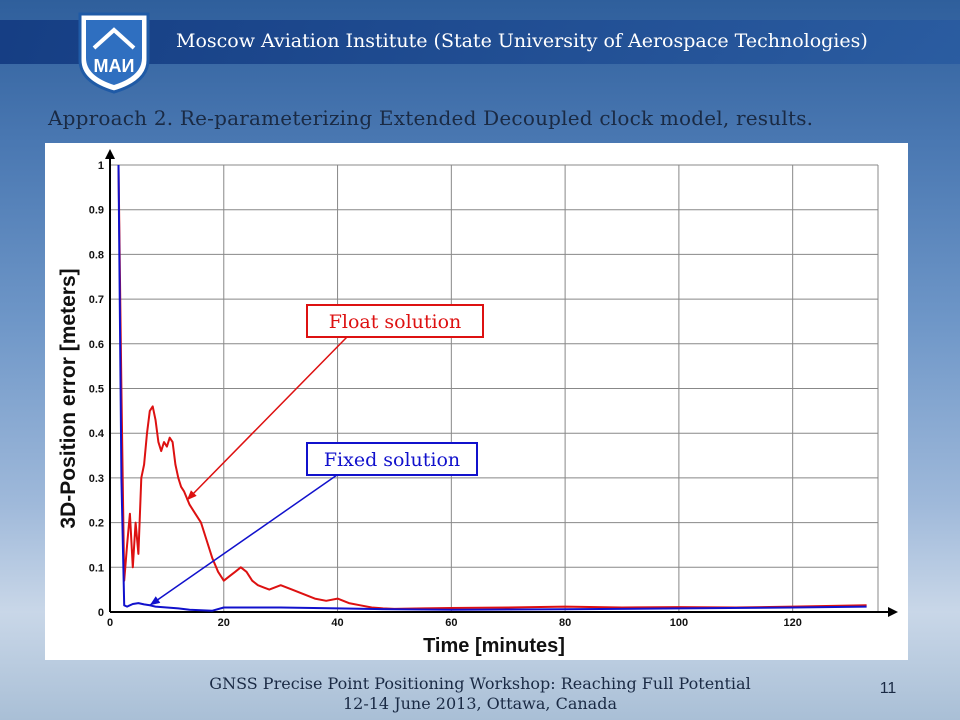  Describe the element at coordinates (479, 703) in the screenshot. I see `footer-date: 12-14 June 2013, Ottawa, Canada` at that location.